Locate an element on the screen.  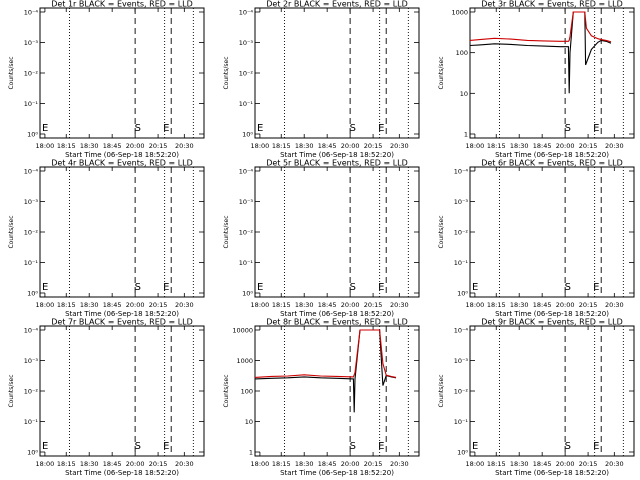
chart-title: Det 7r BLACK = Events, RED = LLD is located at coordinates (122, 322).